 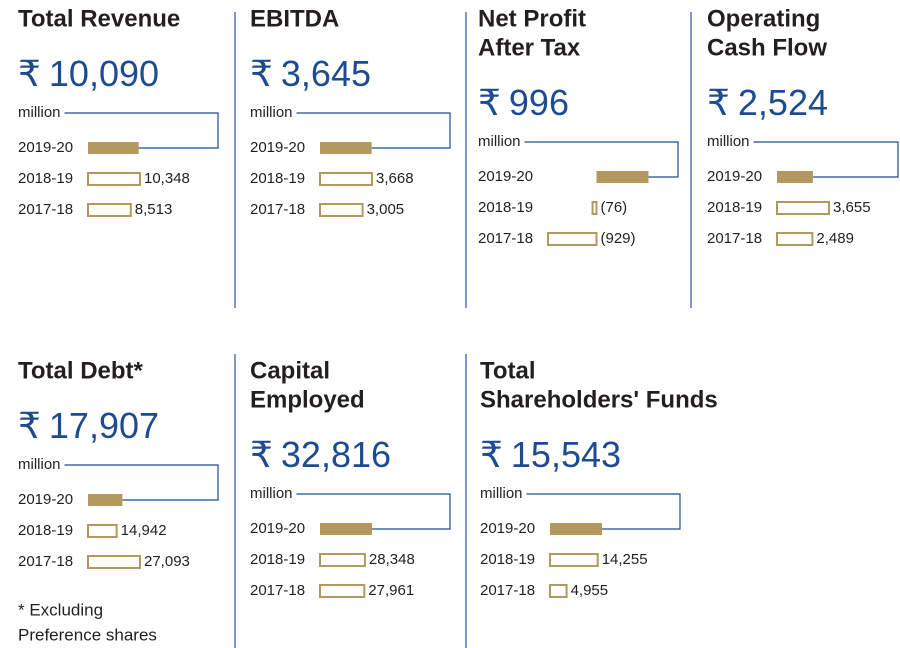 I want to click on headline-number: 996, so click(x=539, y=102).